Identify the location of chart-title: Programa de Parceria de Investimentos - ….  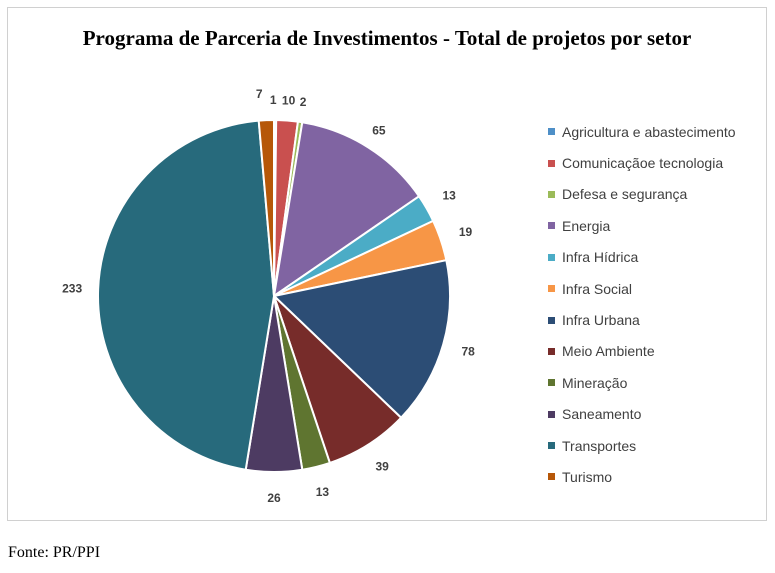
(387, 38).